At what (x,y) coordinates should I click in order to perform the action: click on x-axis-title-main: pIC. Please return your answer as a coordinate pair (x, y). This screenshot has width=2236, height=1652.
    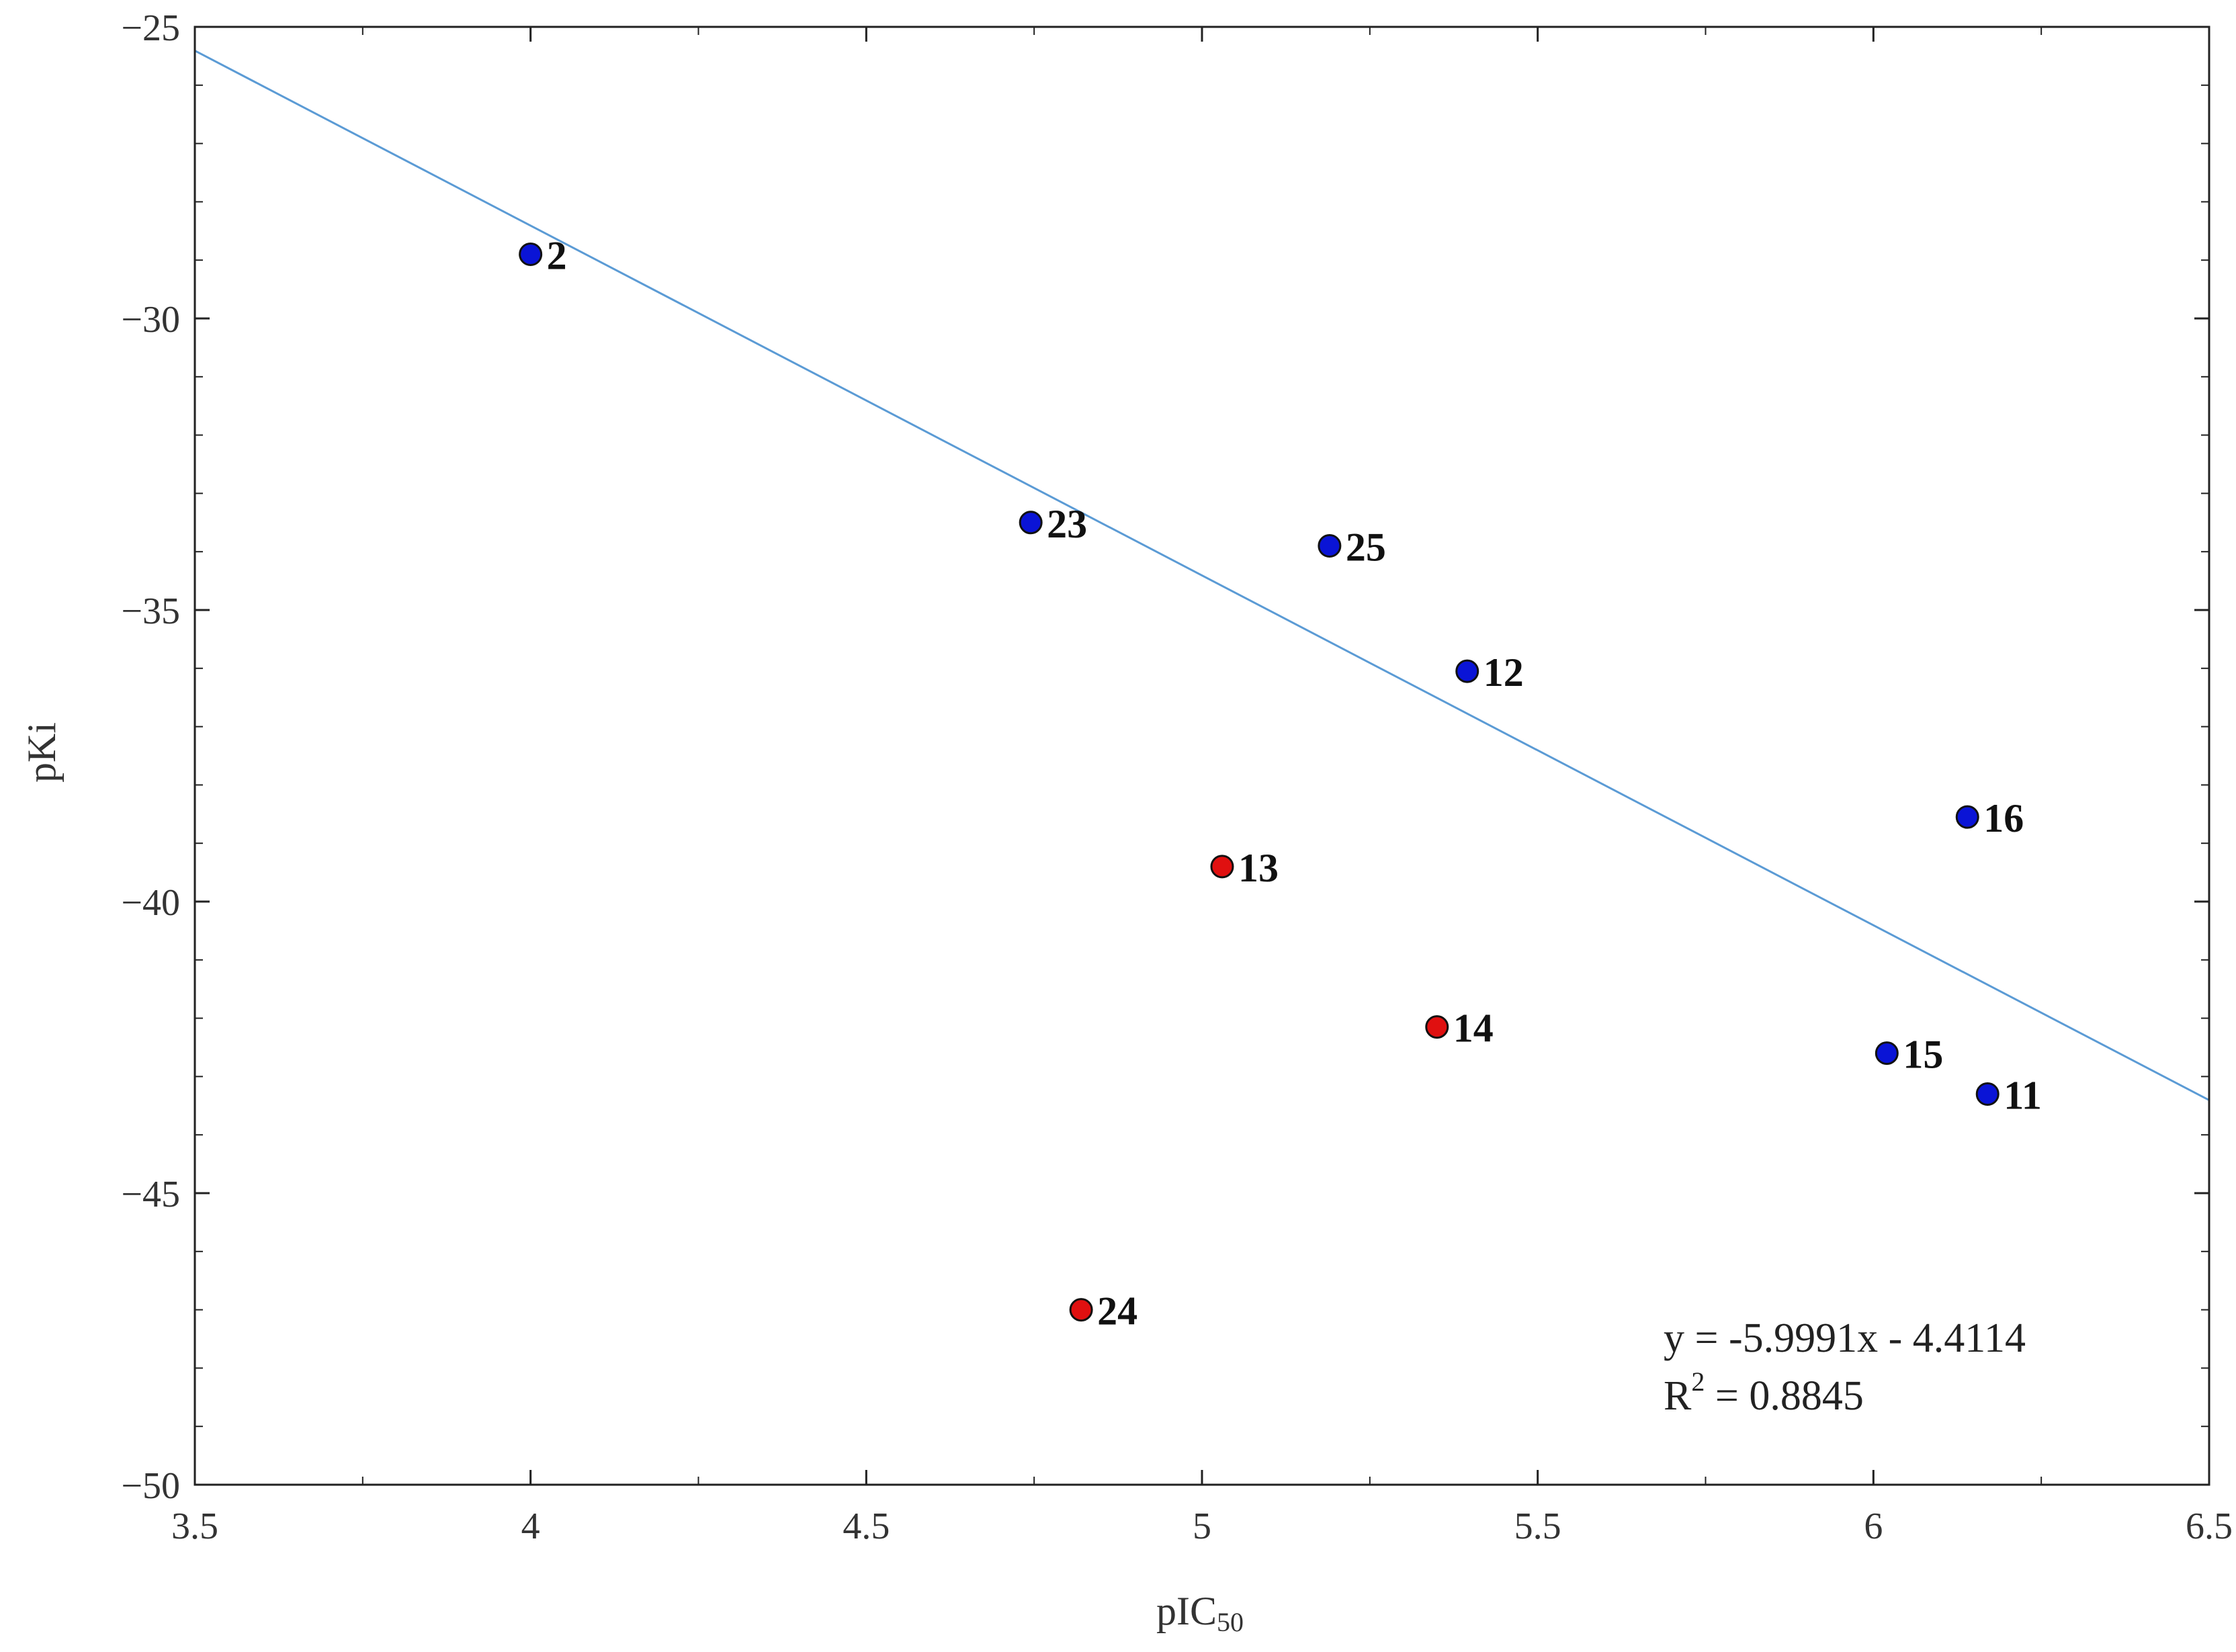
    Looking at the image, I should click on (1186, 1611).